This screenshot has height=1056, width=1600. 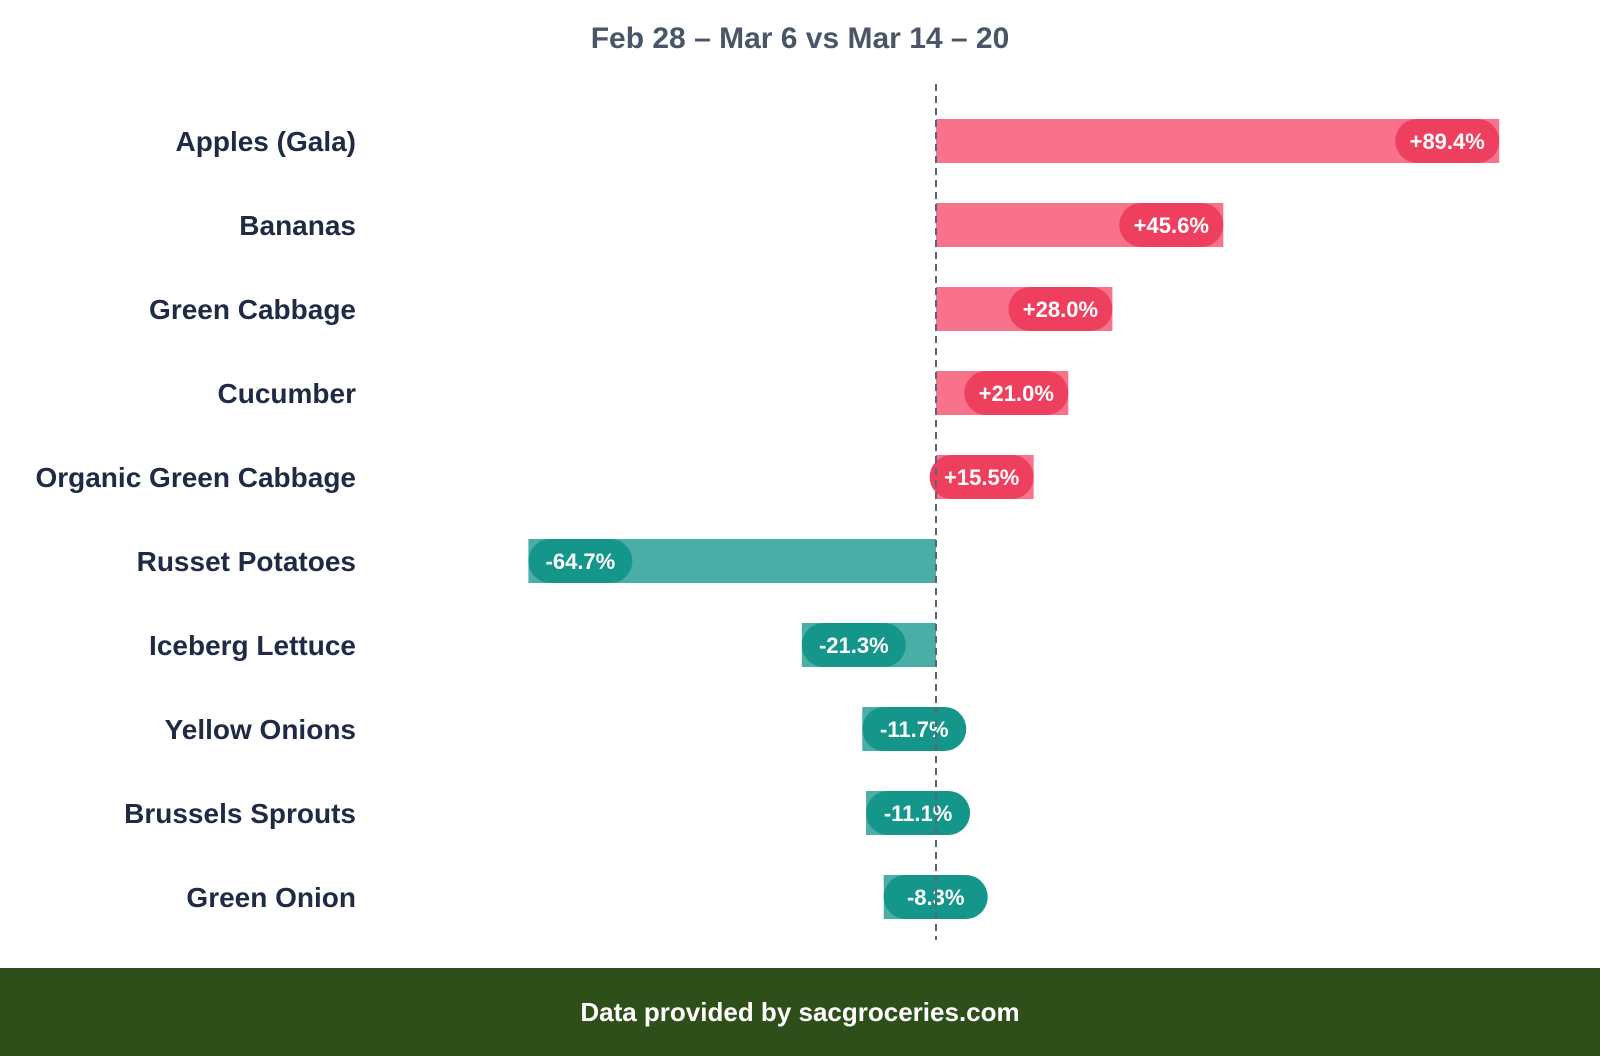 What do you see at coordinates (252, 645) in the screenshot?
I see `category-label: Iceberg Lettuce` at bounding box center [252, 645].